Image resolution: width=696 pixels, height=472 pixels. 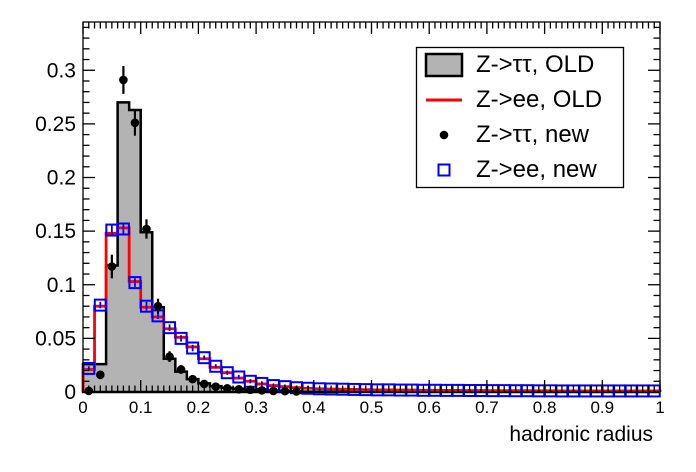 What do you see at coordinates (55, 124) in the screenshot?
I see `y-tick-label: 0.25` at bounding box center [55, 124].